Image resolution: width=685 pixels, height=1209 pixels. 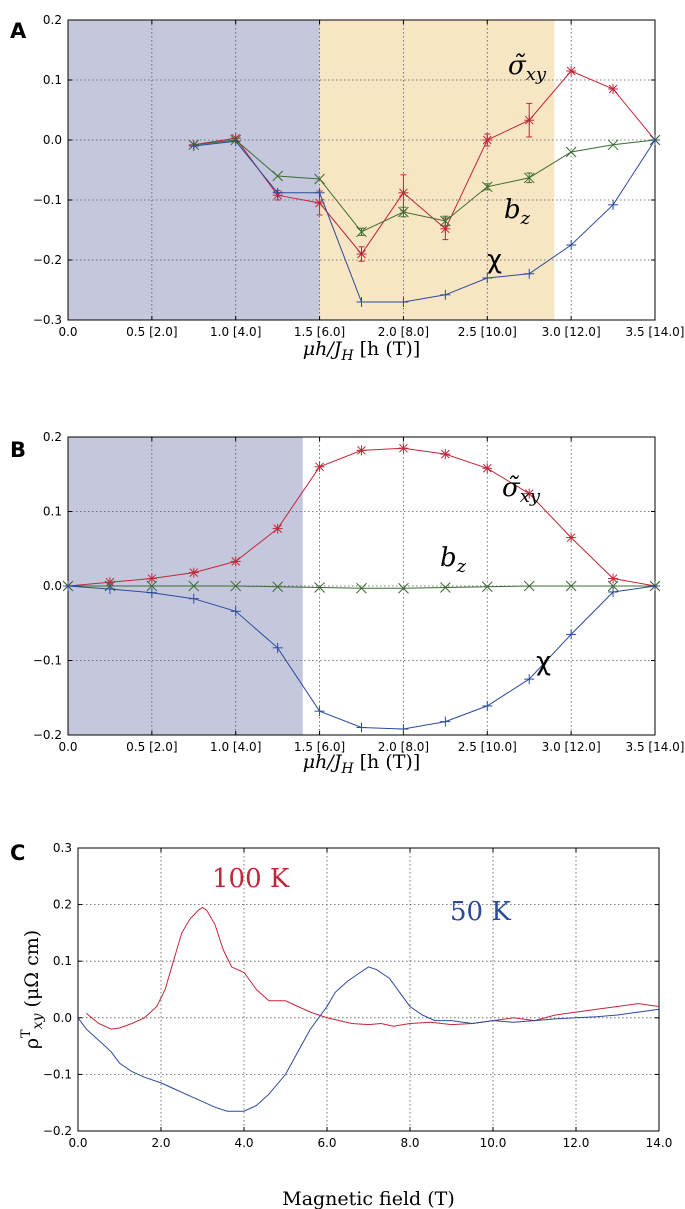 I want to click on x-tick-label: 0.0, so click(x=67, y=747).